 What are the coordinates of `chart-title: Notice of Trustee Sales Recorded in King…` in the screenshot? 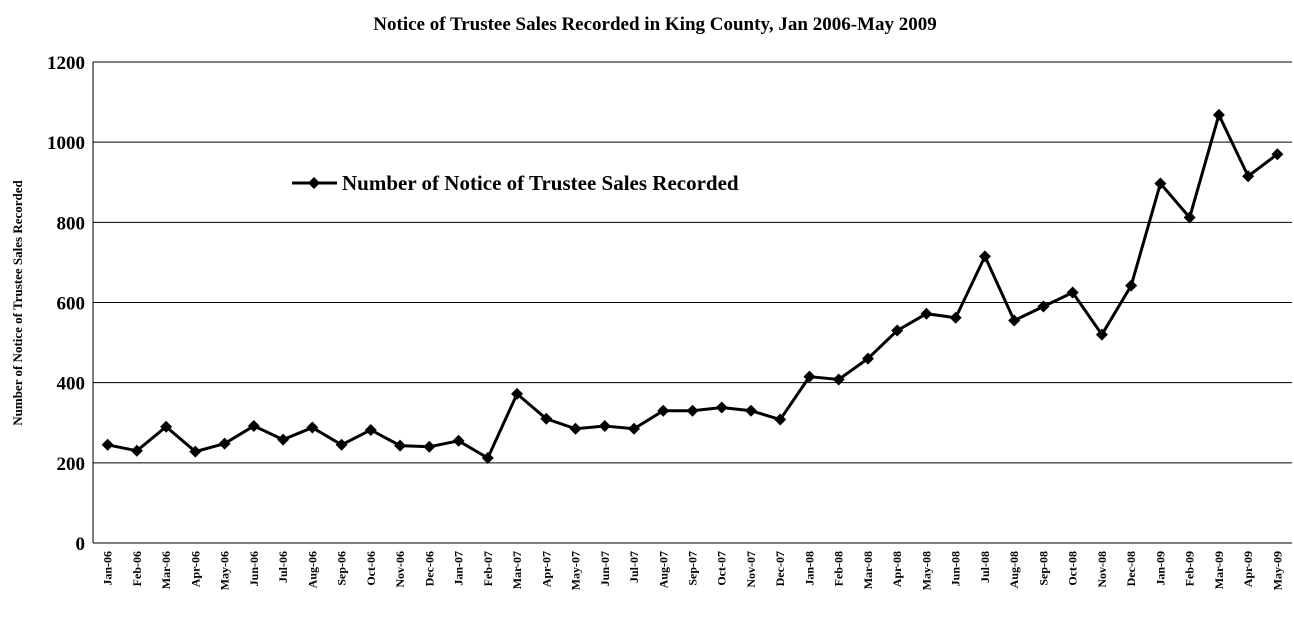 It's located at (654, 24).